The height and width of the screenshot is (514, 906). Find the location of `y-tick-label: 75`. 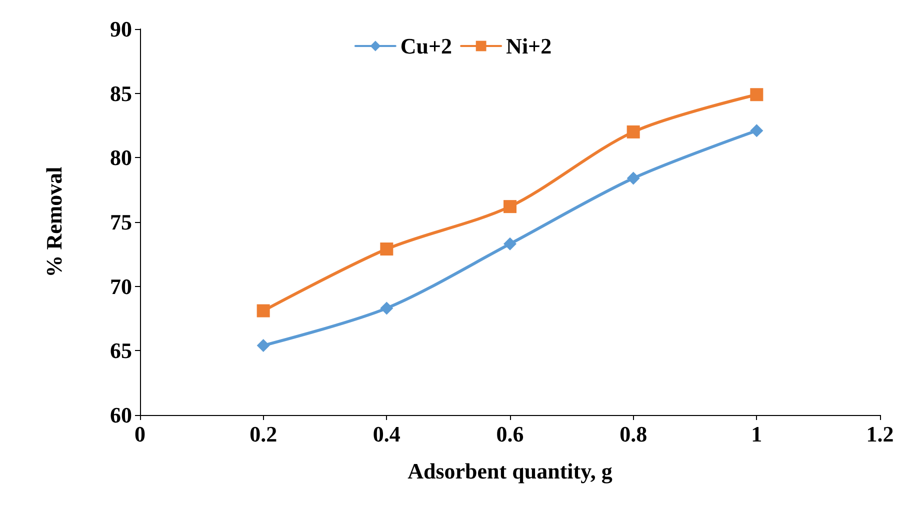

y-tick-label: 75 is located at coordinates (121, 222).